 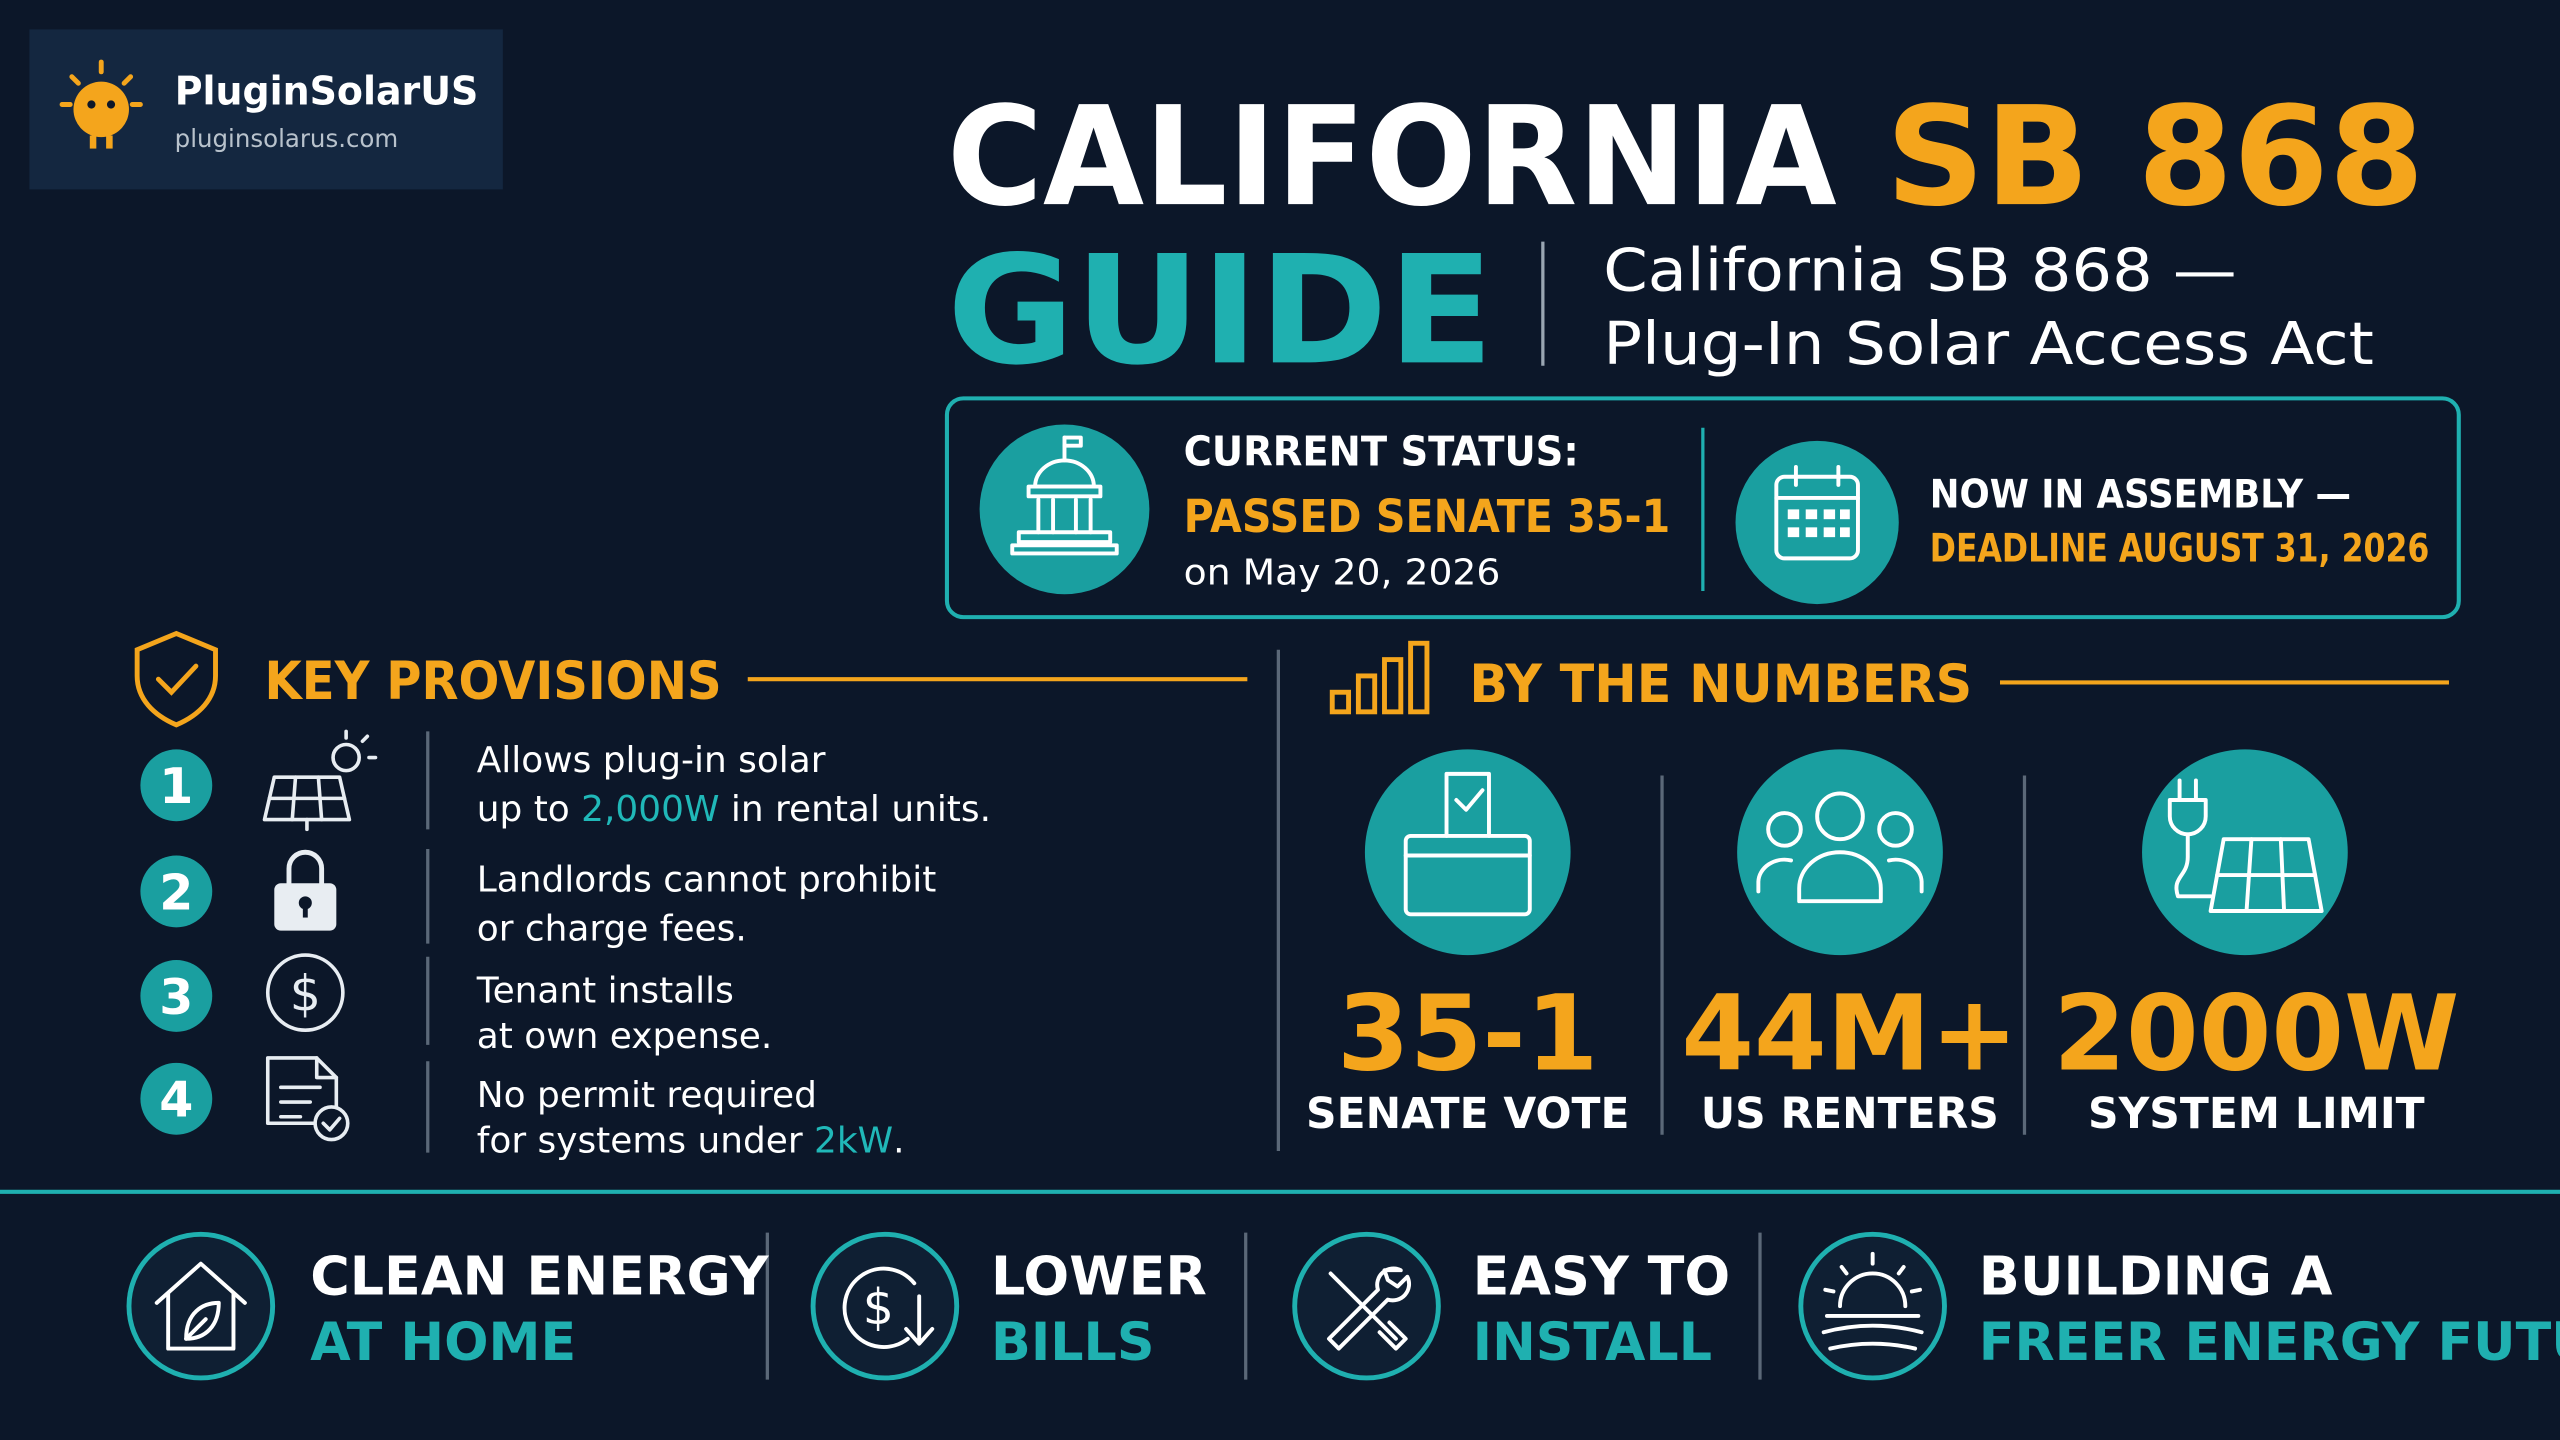 What do you see at coordinates (2155, 157) in the screenshot?
I see `title-highlight: SB 868` at bounding box center [2155, 157].